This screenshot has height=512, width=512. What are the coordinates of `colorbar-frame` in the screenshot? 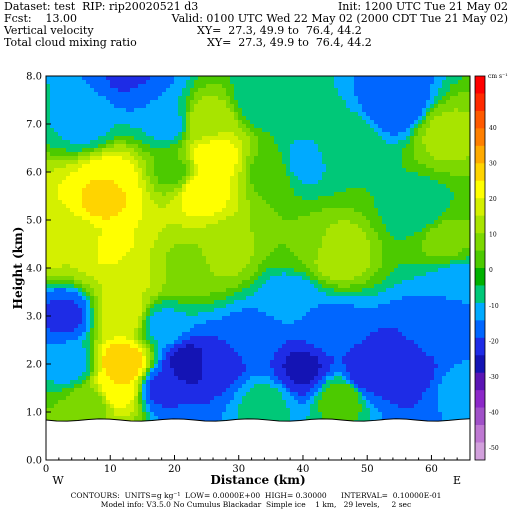 It's located at (480, 268).